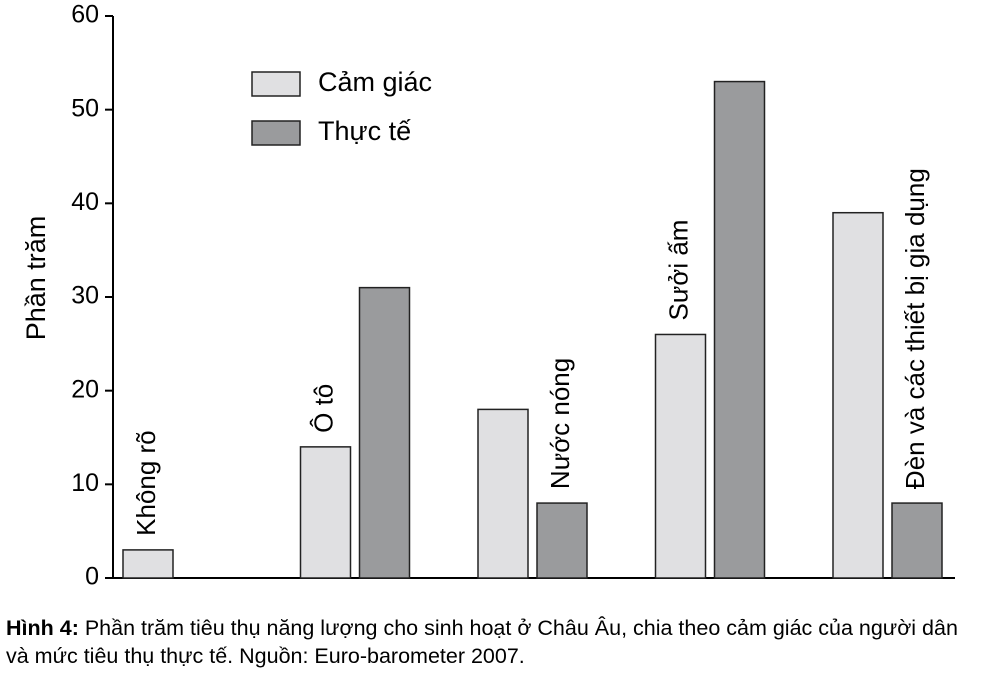  What do you see at coordinates (42, 628) in the screenshot?
I see `caption-label: Hình 4:` at bounding box center [42, 628].